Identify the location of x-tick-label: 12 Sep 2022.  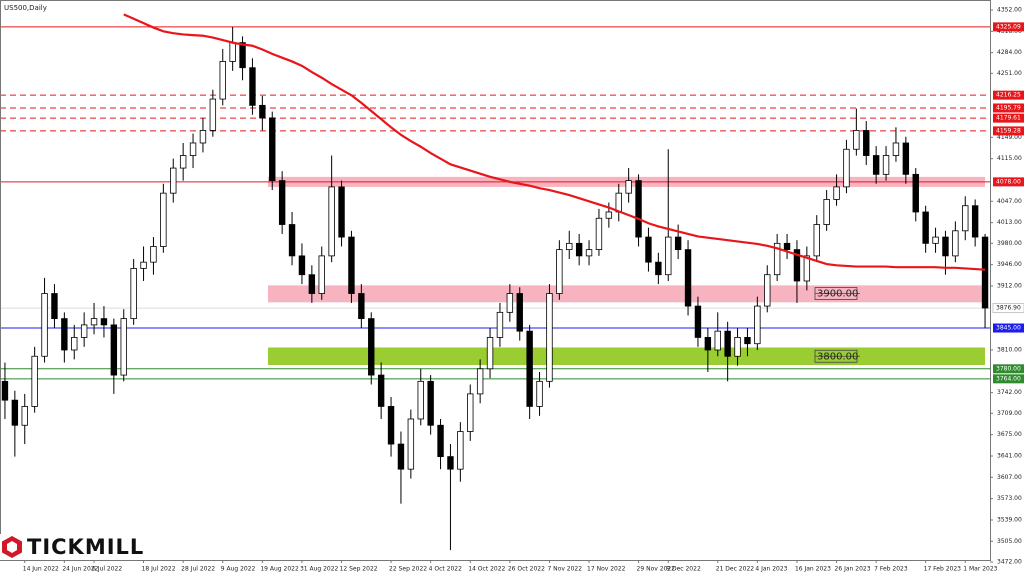
(359, 569).